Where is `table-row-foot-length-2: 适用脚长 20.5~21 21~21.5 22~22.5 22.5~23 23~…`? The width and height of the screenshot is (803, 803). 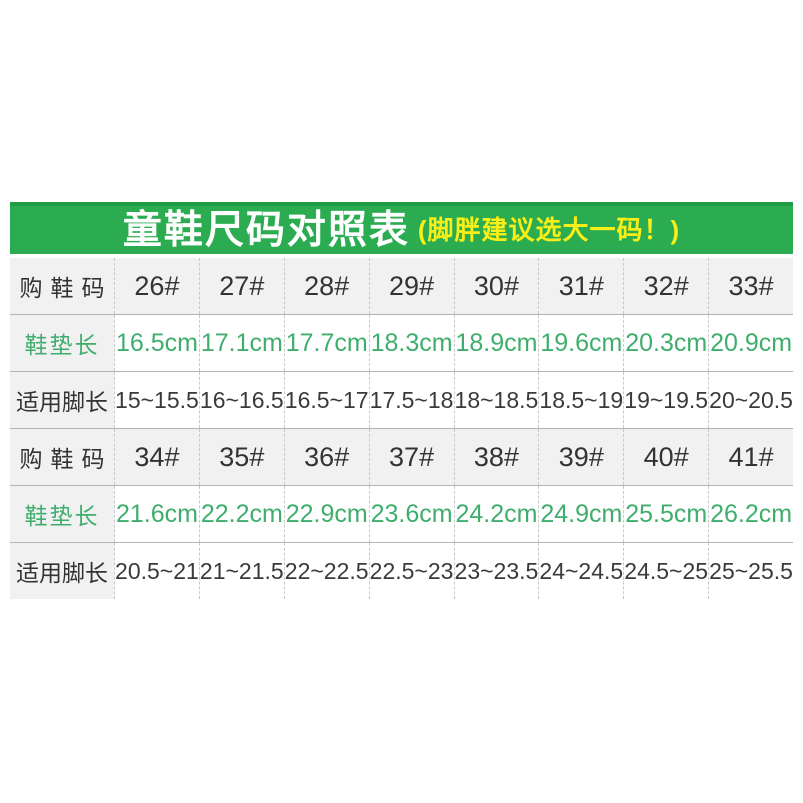 table-row-foot-length-2: 适用脚长 20.5~21 21~21.5 22~22.5 22.5~23 23~… is located at coordinates (401, 571).